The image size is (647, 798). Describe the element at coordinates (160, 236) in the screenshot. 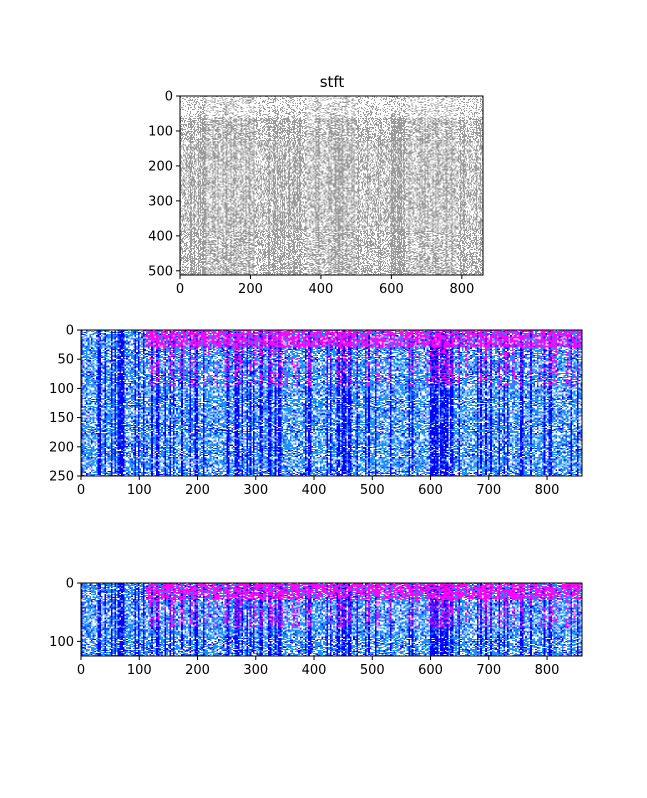

I see `y-tick-label: 400` at that location.